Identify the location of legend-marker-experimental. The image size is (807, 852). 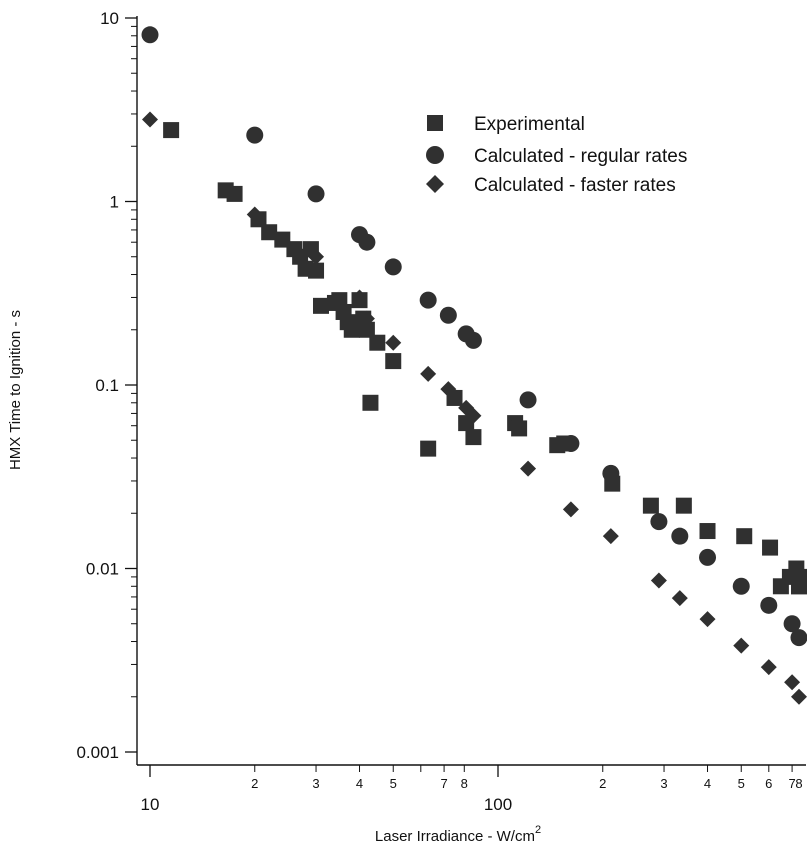
(435, 123).